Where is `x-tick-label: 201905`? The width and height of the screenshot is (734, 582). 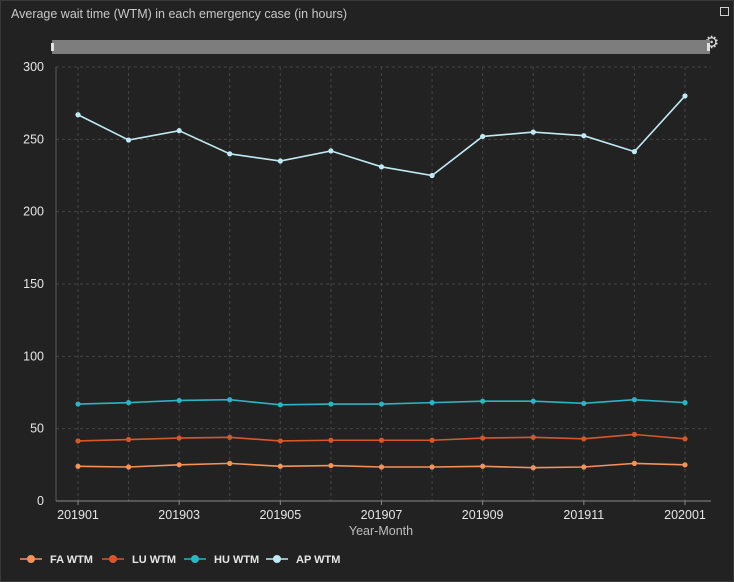
x-tick-label: 201905 is located at coordinates (280, 515).